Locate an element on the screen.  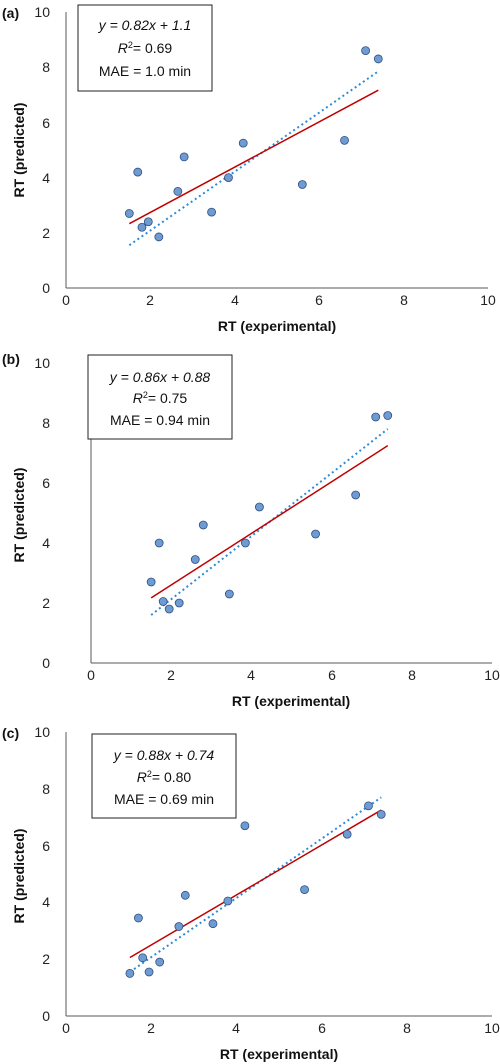
fit-equation-text: y = 0.88x + 0.74 is located at coordinates (164, 755).